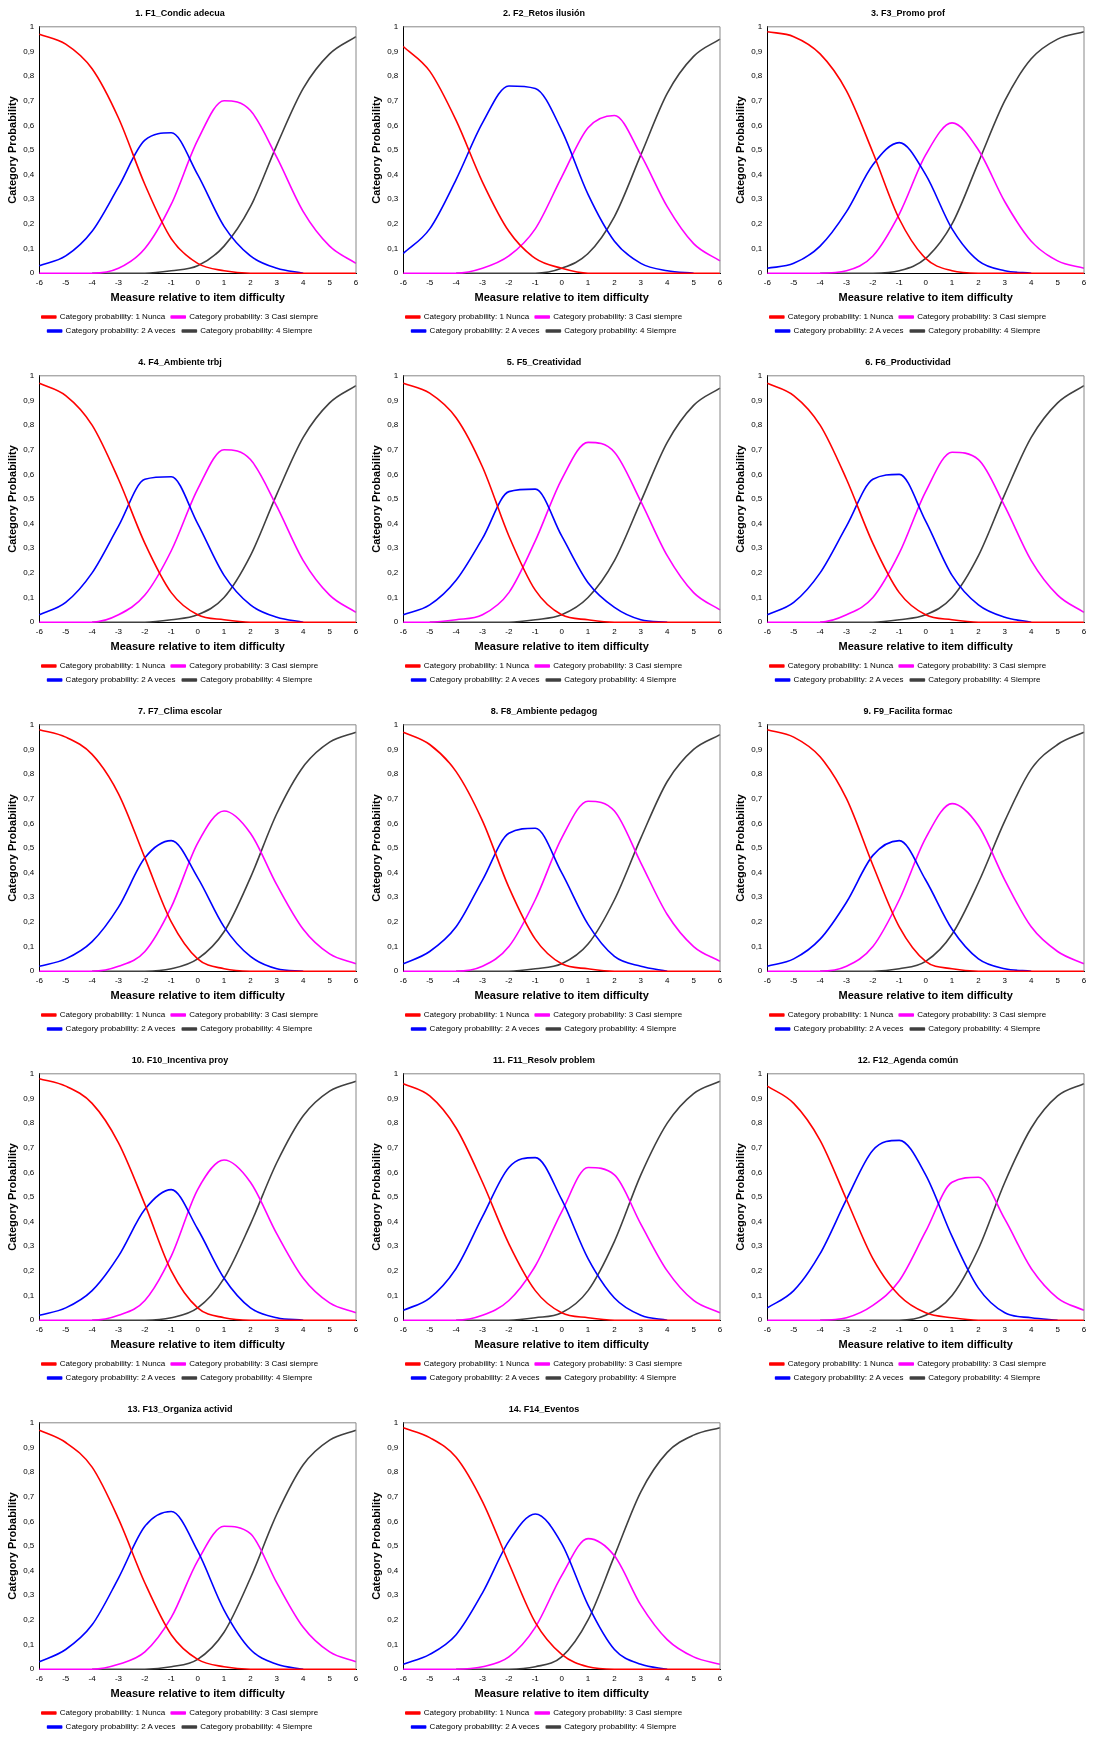 The width and height of the screenshot is (1094, 1749). I want to click on chart-title: 9. F9_Facilita formac, so click(908, 710).